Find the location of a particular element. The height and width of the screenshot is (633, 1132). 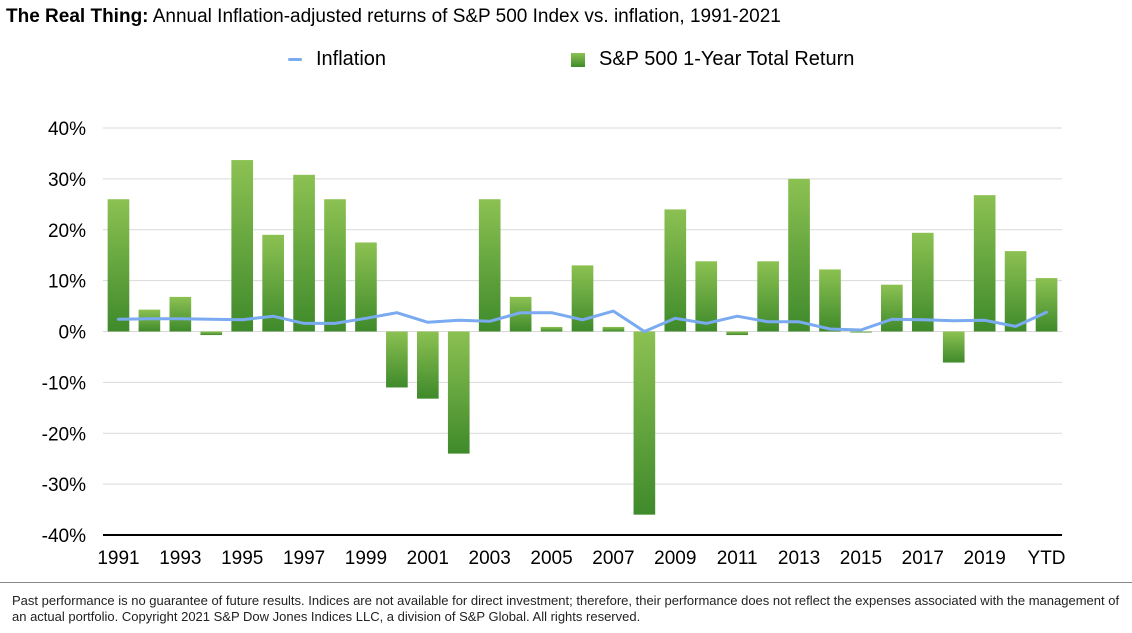

bar-2013 is located at coordinates (799, 255).